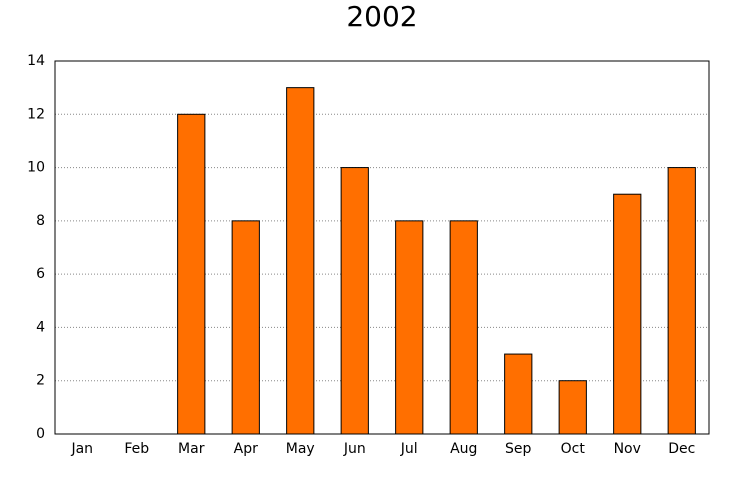 The height and width of the screenshot is (480, 740). Describe the element at coordinates (40, 221) in the screenshot. I see `y-tick-label: 8` at that location.